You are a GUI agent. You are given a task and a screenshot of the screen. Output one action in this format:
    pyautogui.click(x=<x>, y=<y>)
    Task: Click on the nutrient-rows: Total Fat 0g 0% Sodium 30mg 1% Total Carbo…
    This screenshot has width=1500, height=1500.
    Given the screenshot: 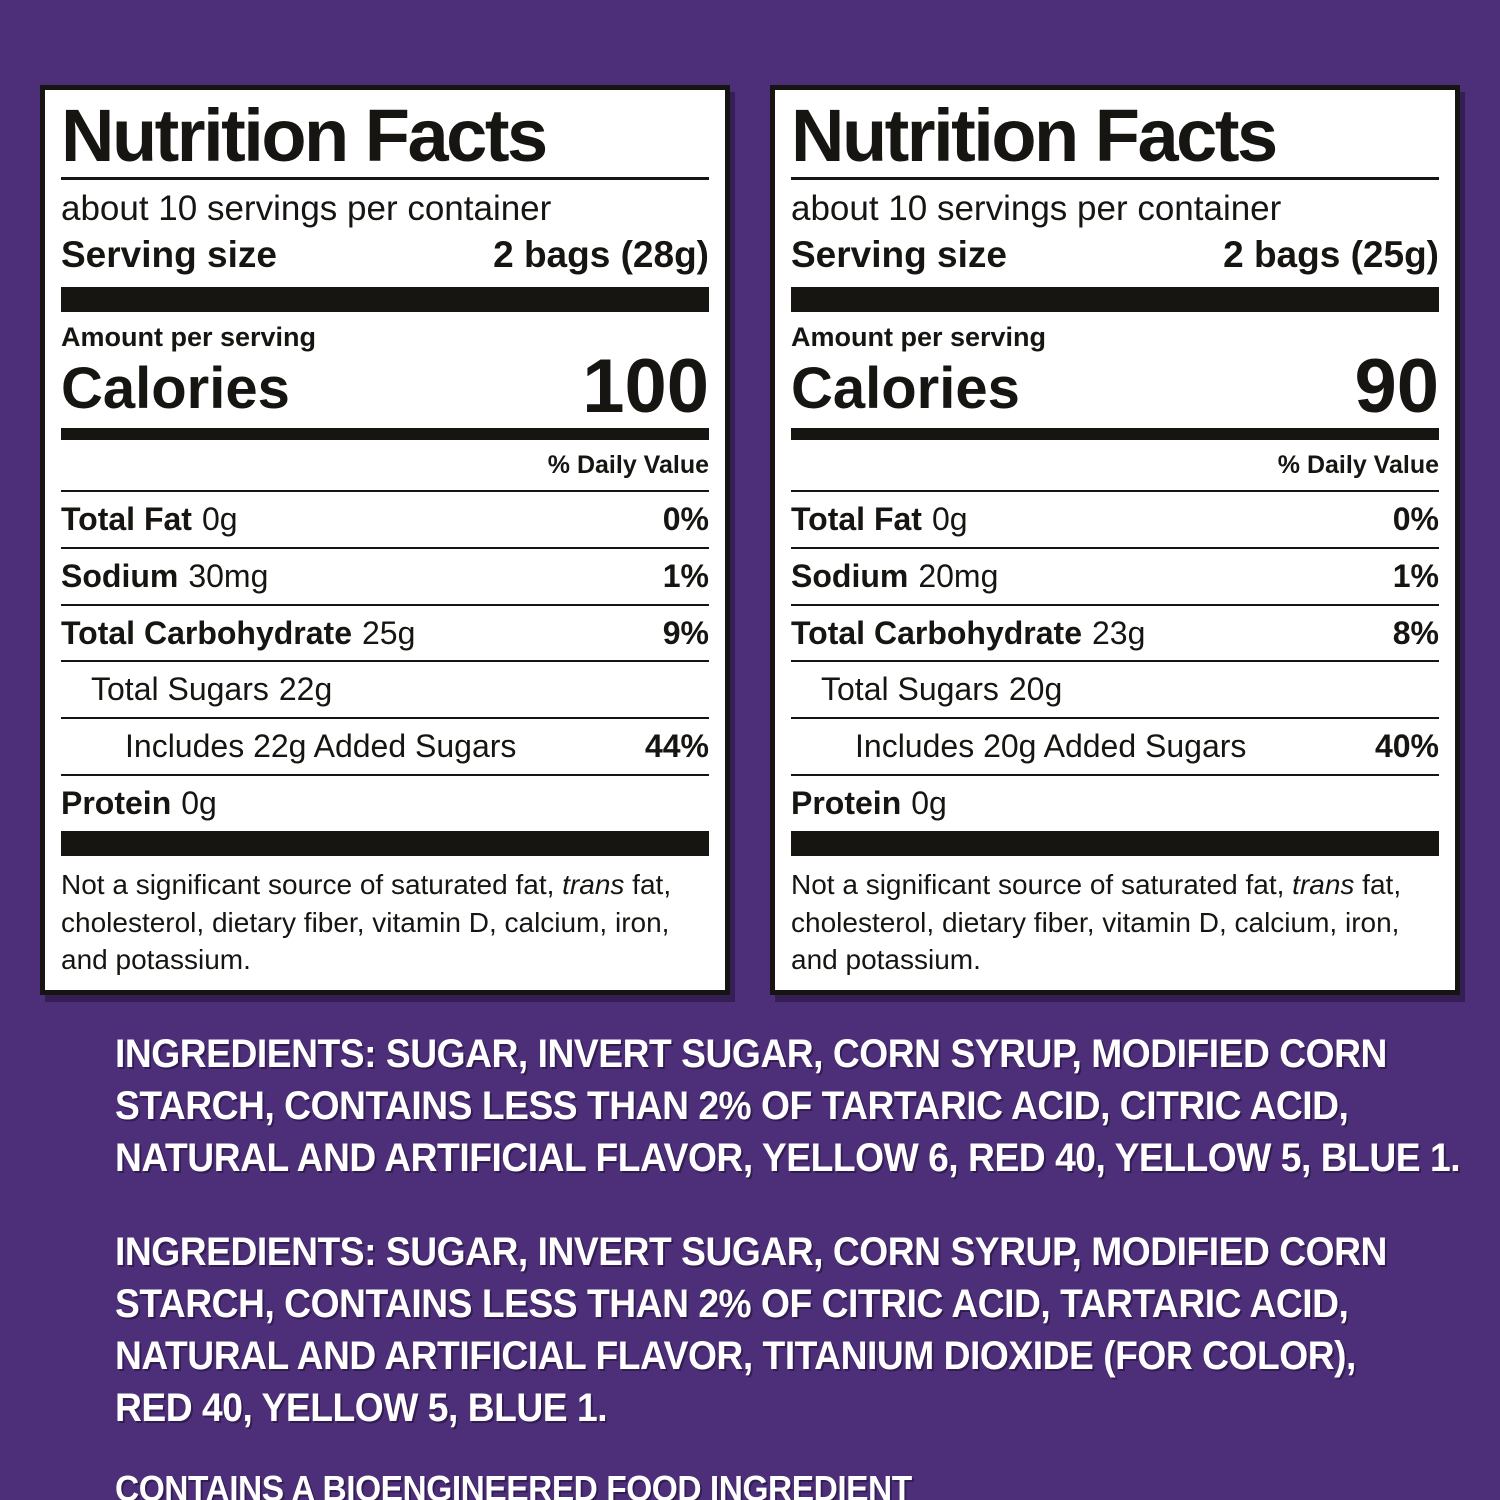 What is the action you would take?
    pyautogui.click(x=385, y=660)
    